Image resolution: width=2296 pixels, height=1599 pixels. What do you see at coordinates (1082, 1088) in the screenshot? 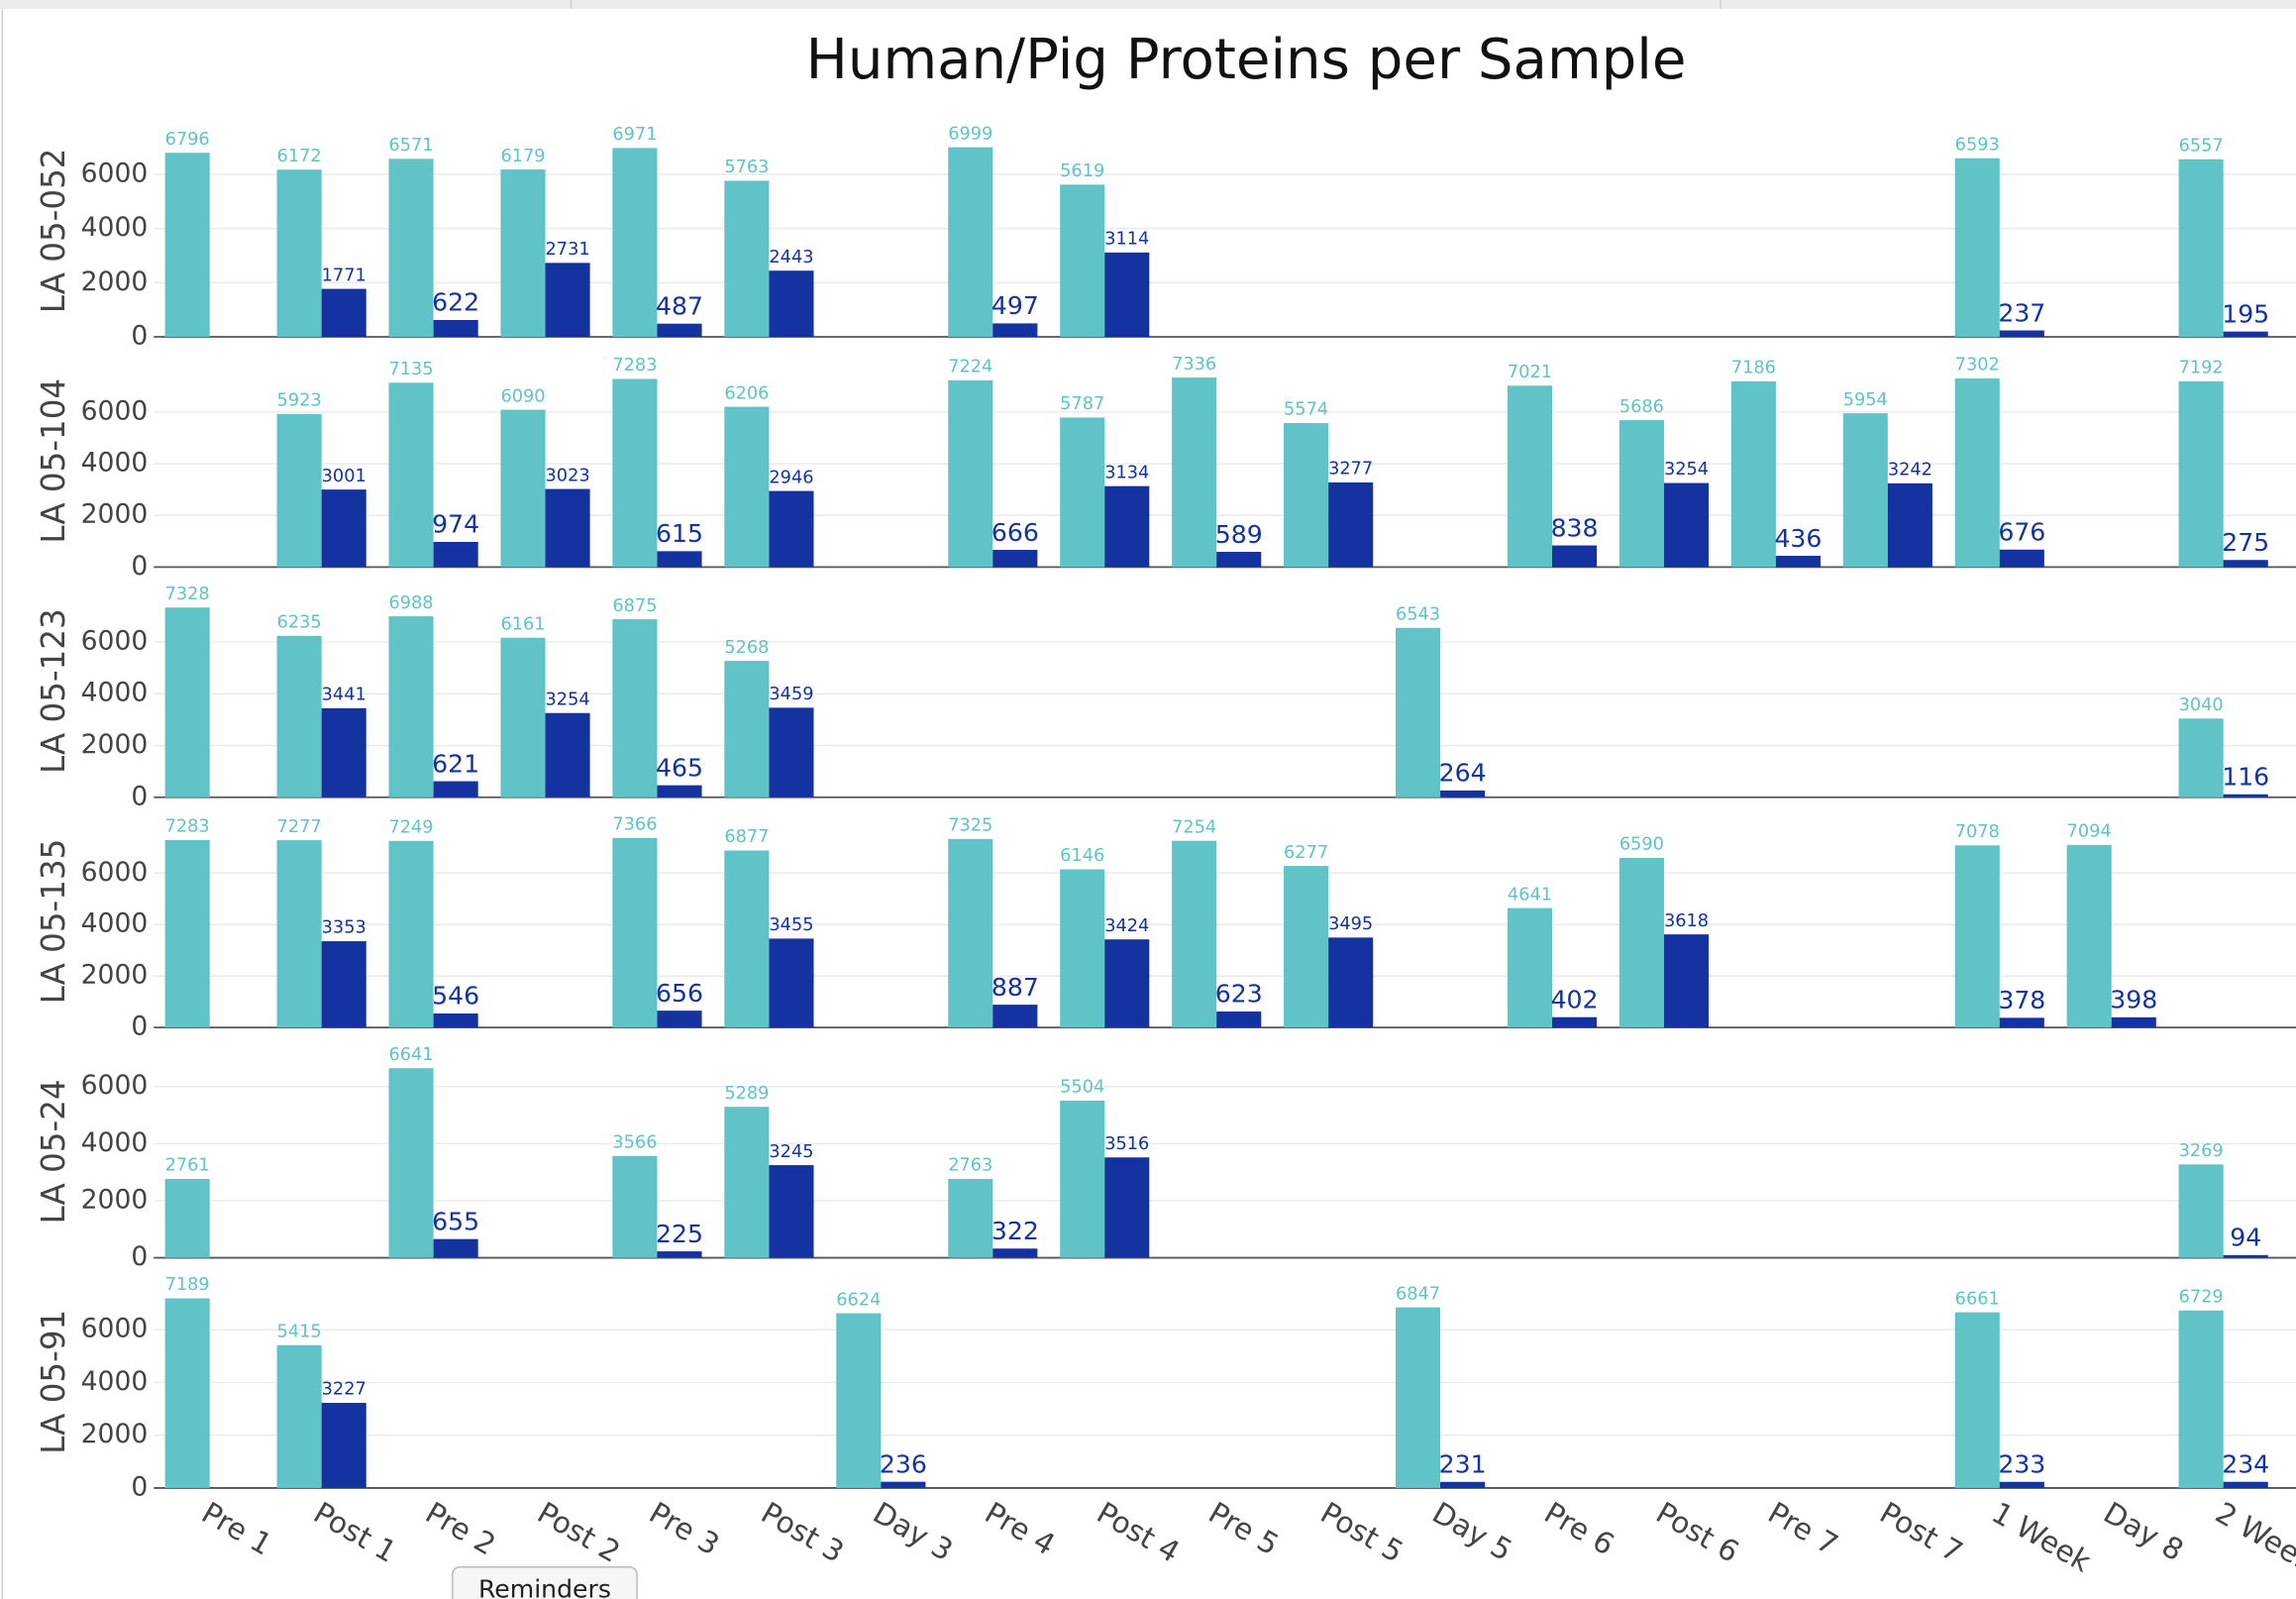
I see `data-label: 5504` at bounding box center [1082, 1088].